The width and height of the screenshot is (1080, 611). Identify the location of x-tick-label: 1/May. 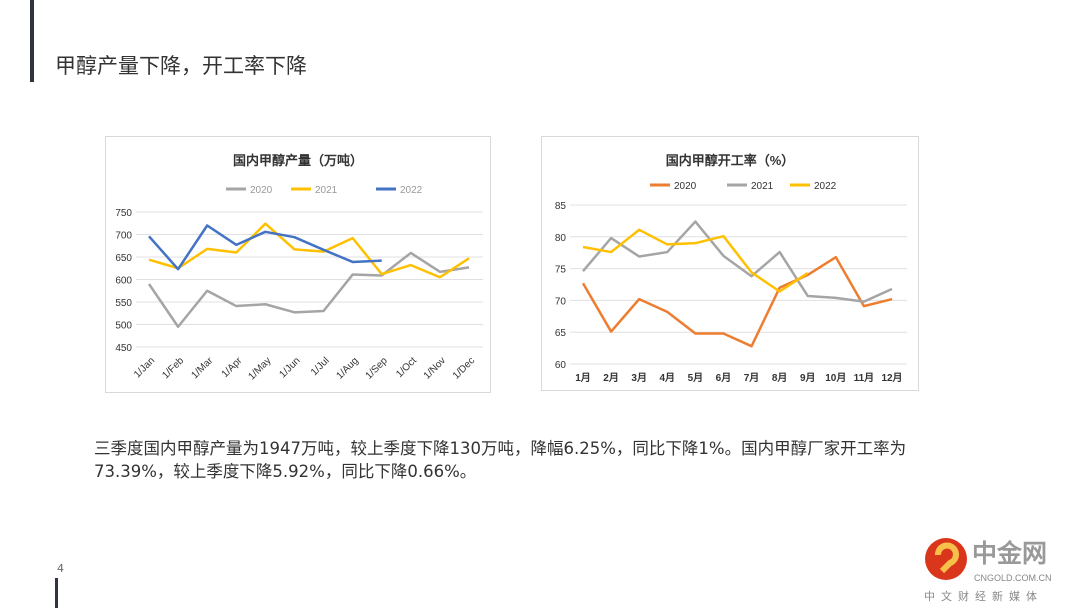
(259, 368).